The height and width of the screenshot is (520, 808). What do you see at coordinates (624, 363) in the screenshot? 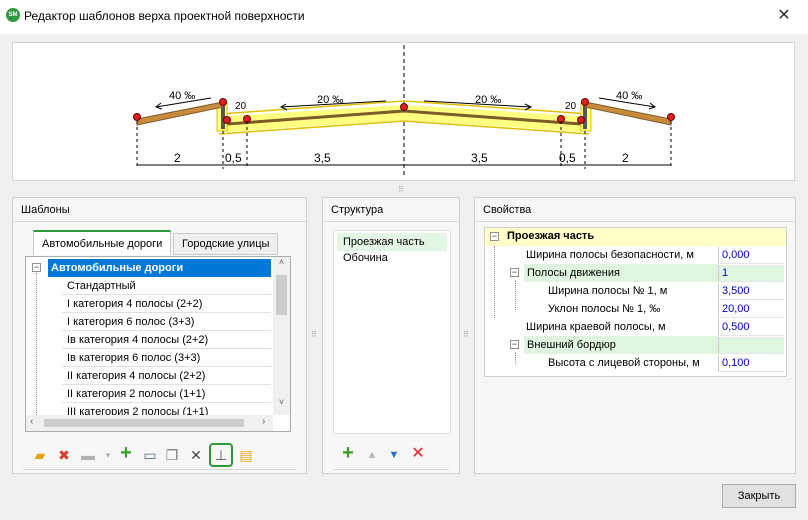
I see `prop-curb-height: Высота с лицевой стороны, м` at bounding box center [624, 363].